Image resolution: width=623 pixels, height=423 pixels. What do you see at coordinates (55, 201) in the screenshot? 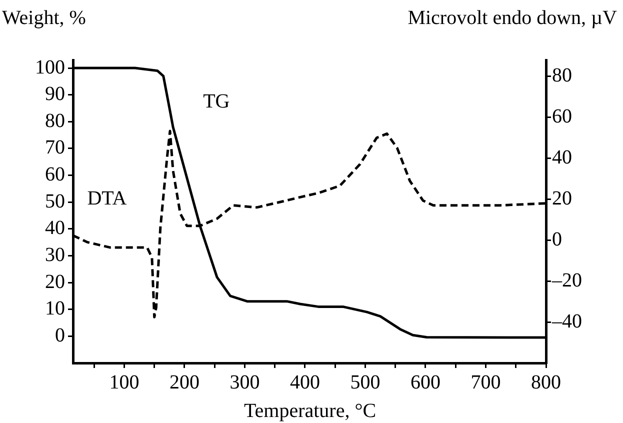
I see `y-tick-label: 50` at bounding box center [55, 201].